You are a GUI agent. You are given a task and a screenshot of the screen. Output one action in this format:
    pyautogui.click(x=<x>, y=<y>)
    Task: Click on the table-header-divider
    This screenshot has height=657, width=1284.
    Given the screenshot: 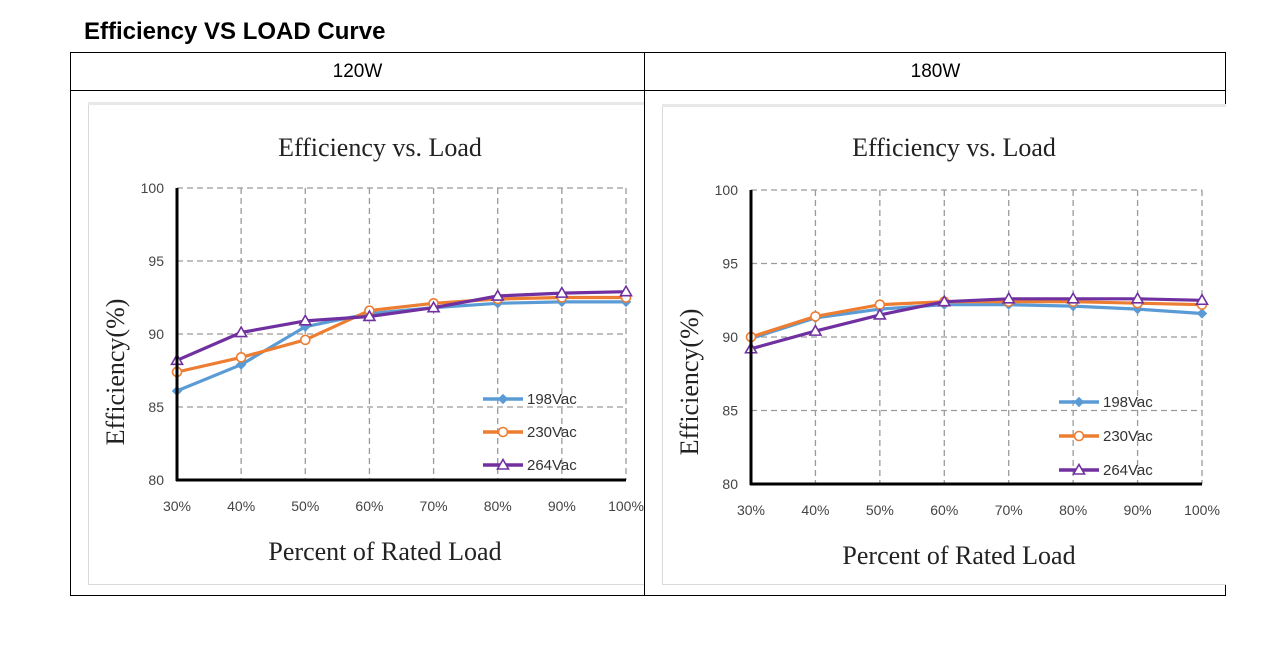 What is the action you would take?
    pyautogui.click(x=648, y=90)
    